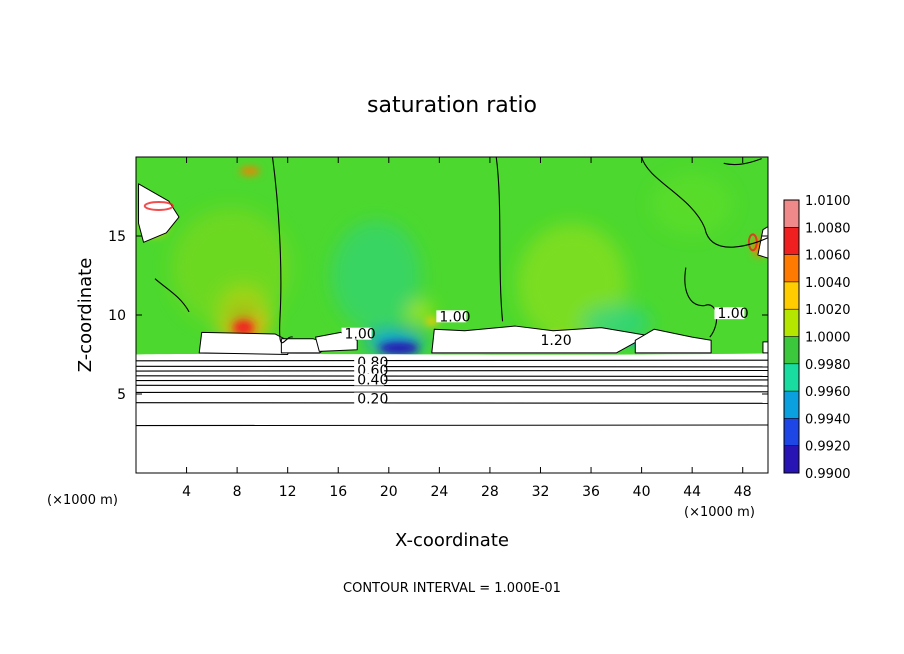 This screenshot has width=904, height=654. I want to click on contour-line-0.9, so click(452, 360).